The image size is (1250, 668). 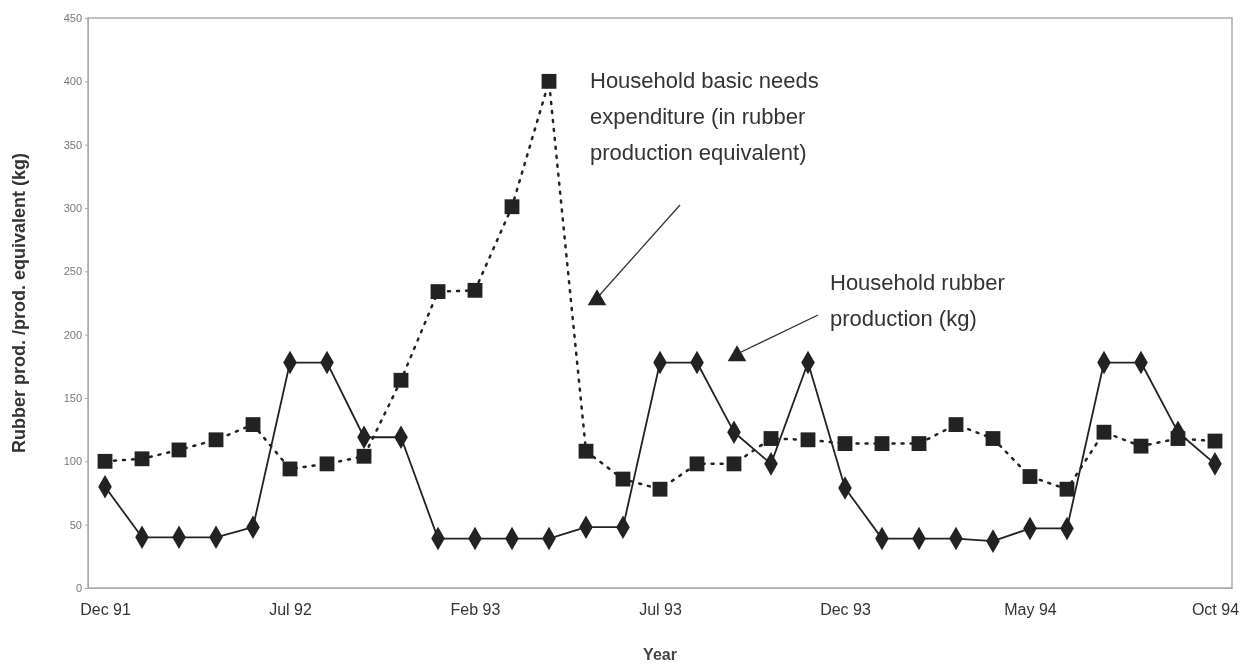 I want to click on x-tick-label: Oct 94, so click(x=1215, y=610).